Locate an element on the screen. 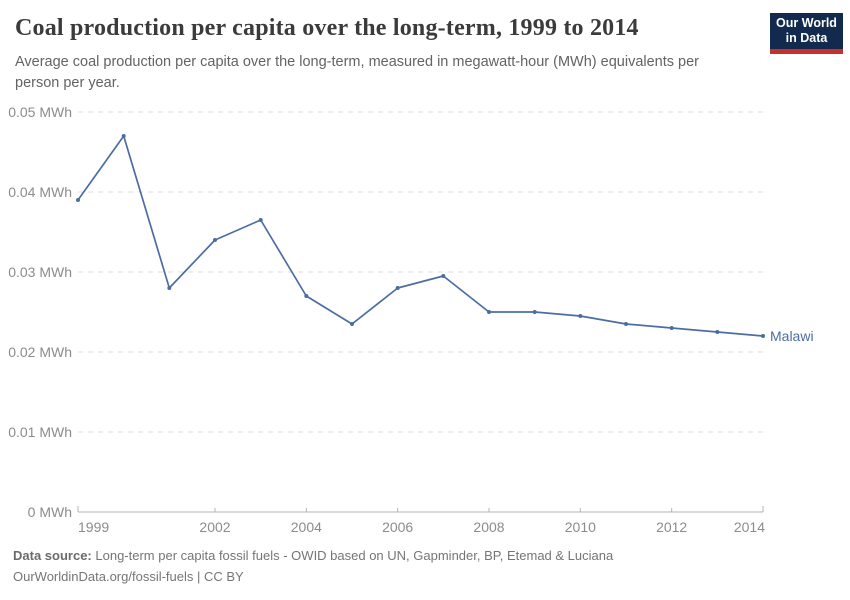 The image size is (850, 600). series-label-malawi: Malawi is located at coordinates (792, 336).